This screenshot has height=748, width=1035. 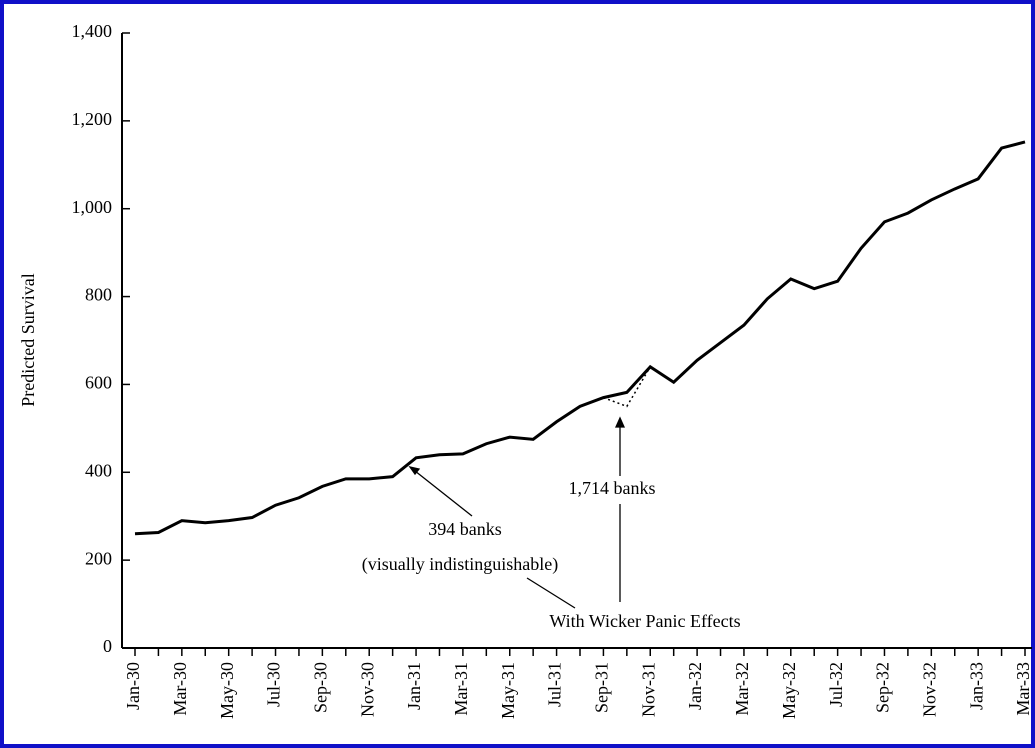 I want to click on annotation: 1,714 banks, so click(x=612, y=488).